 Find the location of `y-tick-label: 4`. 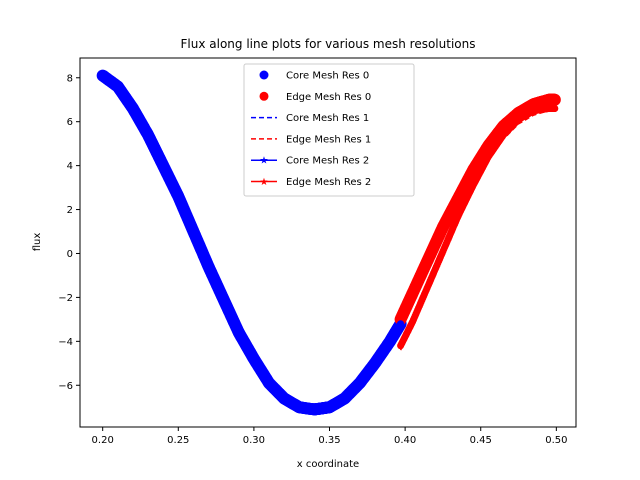

y-tick-label: 4 is located at coordinates (70, 166).